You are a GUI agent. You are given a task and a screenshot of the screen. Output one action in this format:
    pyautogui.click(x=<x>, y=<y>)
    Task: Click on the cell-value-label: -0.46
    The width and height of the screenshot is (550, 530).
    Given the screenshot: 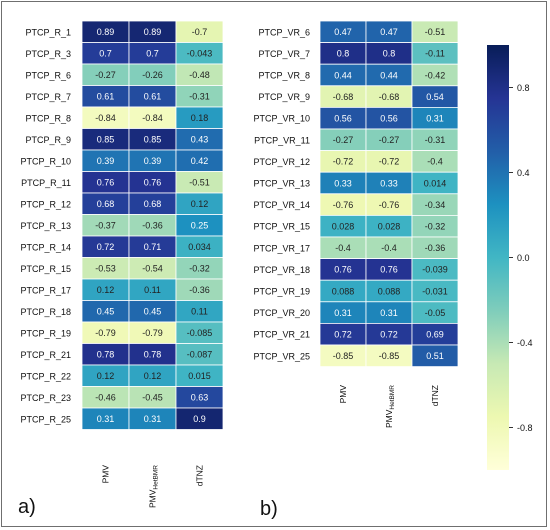 What is the action you would take?
    pyautogui.click(x=105, y=398)
    